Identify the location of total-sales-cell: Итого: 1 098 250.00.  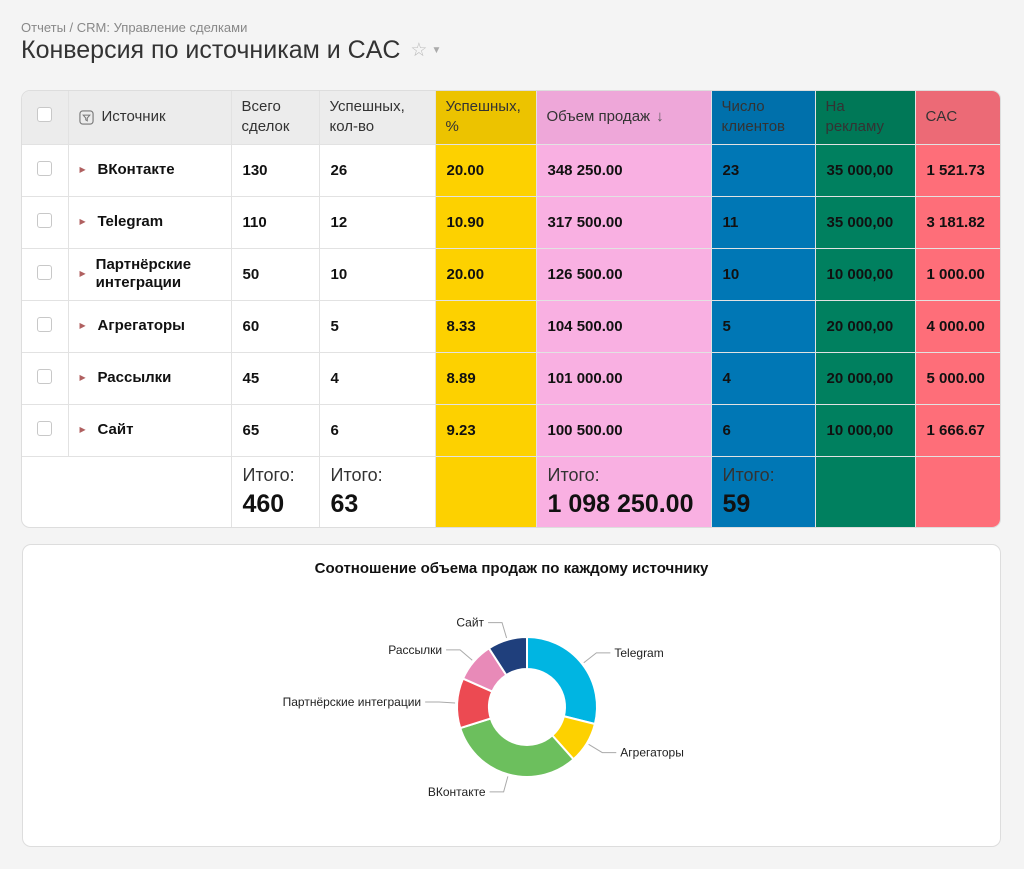
(624, 491).